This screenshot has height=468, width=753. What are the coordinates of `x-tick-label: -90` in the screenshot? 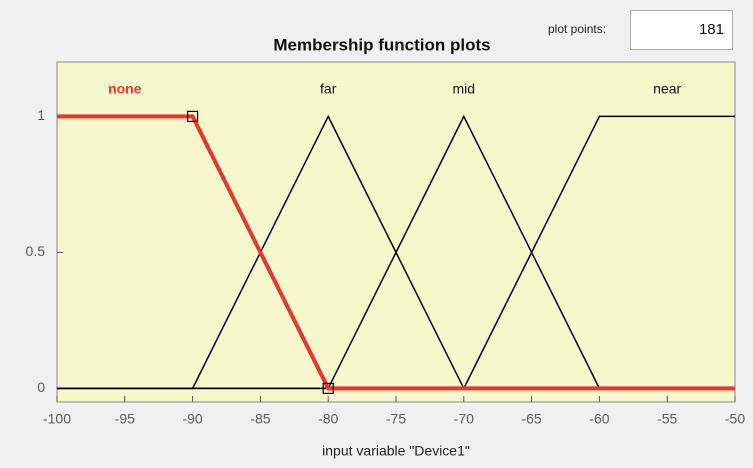 It's located at (192, 419).